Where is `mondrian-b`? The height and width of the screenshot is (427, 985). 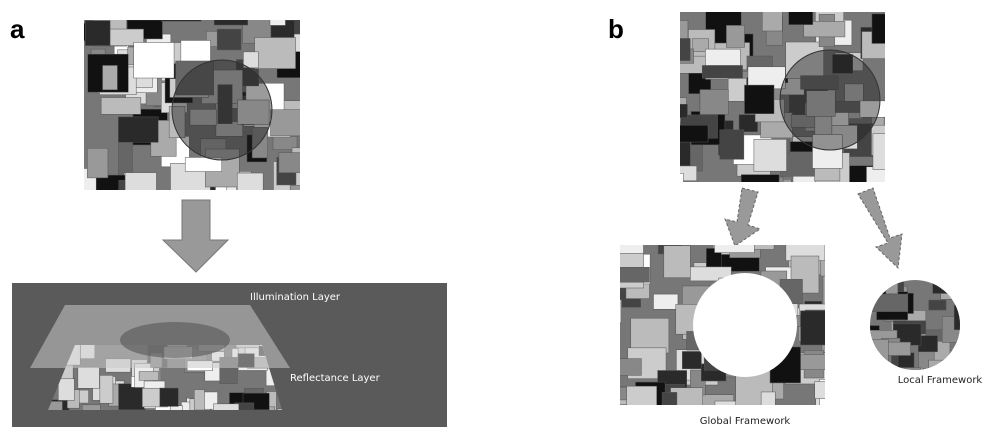
mondrian-b is located at coordinates (782, 97).